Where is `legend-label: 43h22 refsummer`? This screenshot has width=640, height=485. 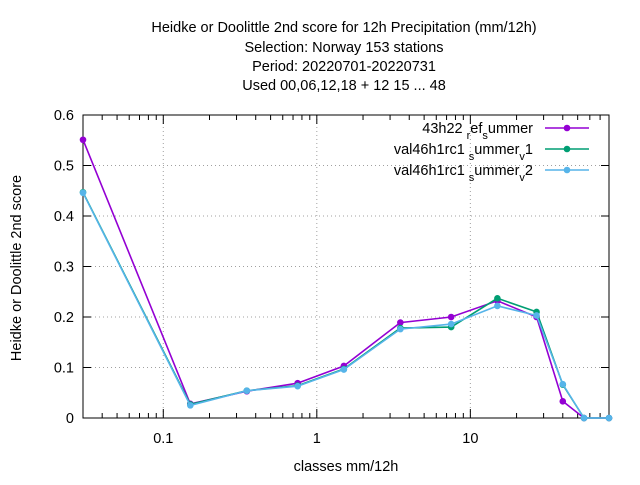
legend-label: 43h22 refsummer is located at coordinates (477, 131).